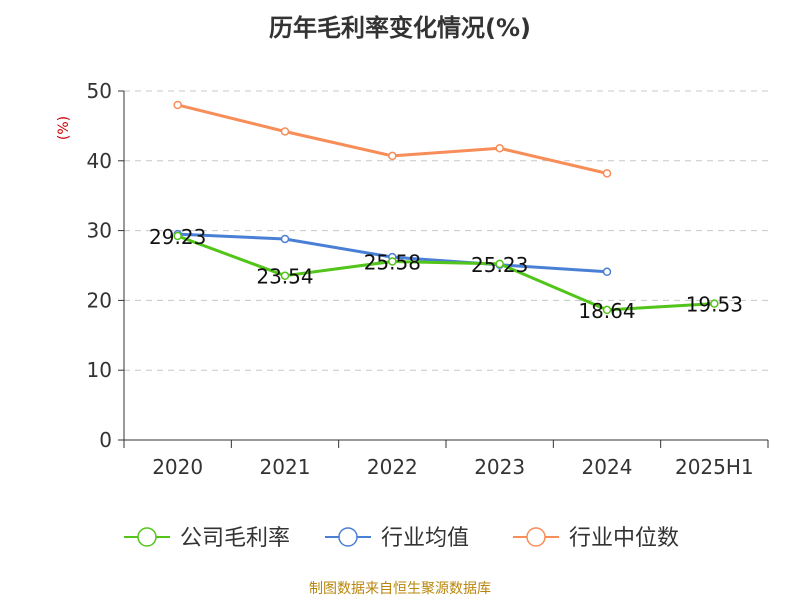 This screenshot has height=600, width=800. What do you see at coordinates (607, 467) in the screenshot?
I see `x-tick-label: 2024` at bounding box center [607, 467].